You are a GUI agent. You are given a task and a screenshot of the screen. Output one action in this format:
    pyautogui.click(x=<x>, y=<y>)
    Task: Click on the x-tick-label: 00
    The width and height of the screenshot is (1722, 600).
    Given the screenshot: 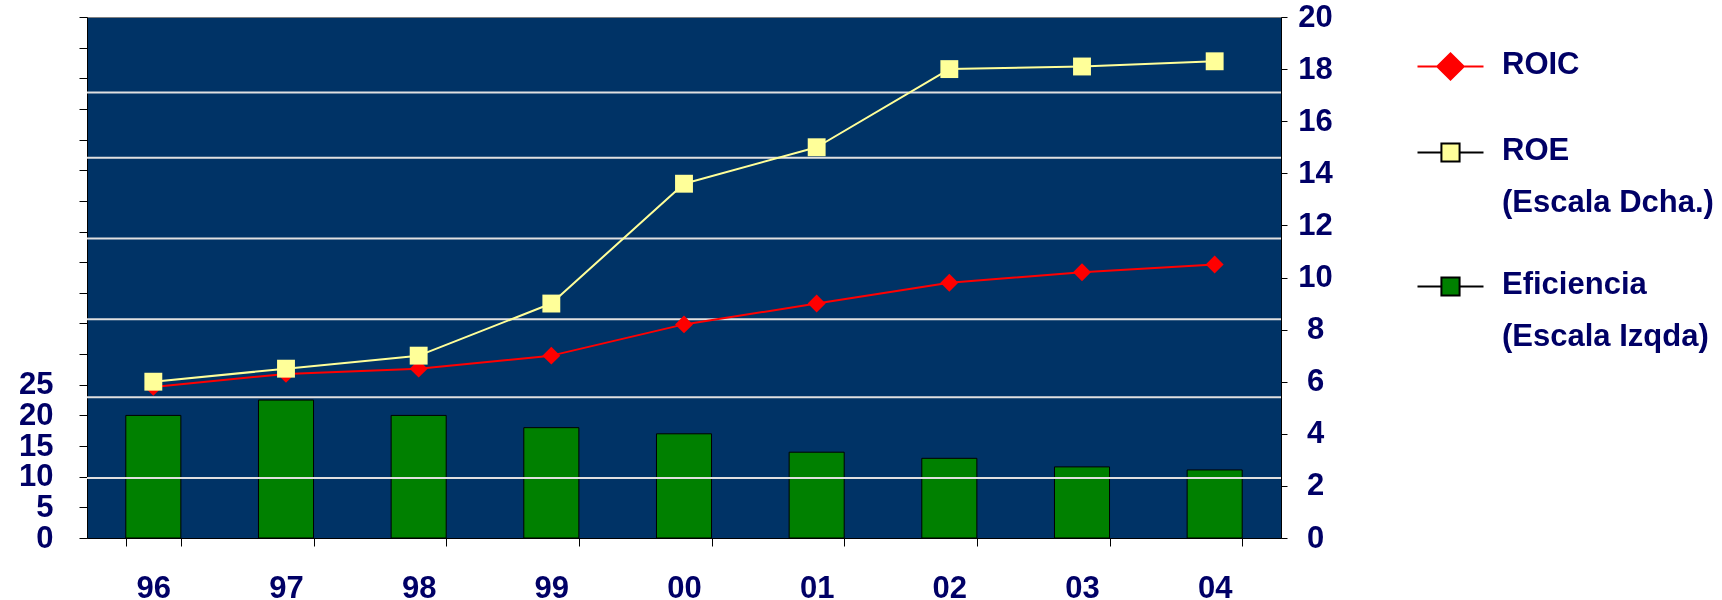 What is the action you would take?
    pyautogui.click(x=684, y=584)
    